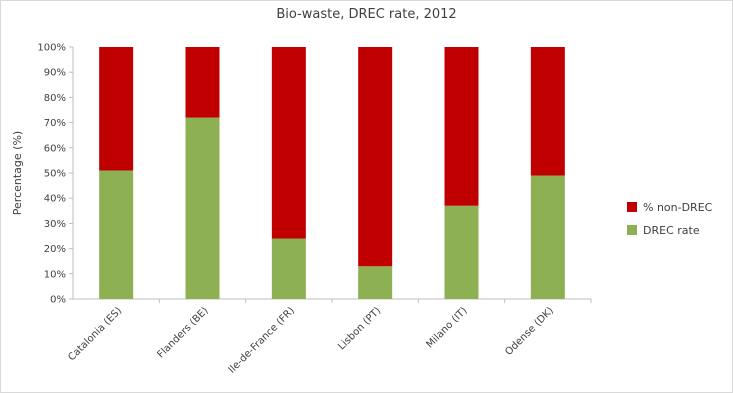  What do you see at coordinates (671, 230) in the screenshot?
I see `legend-label: DREC rate` at bounding box center [671, 230].